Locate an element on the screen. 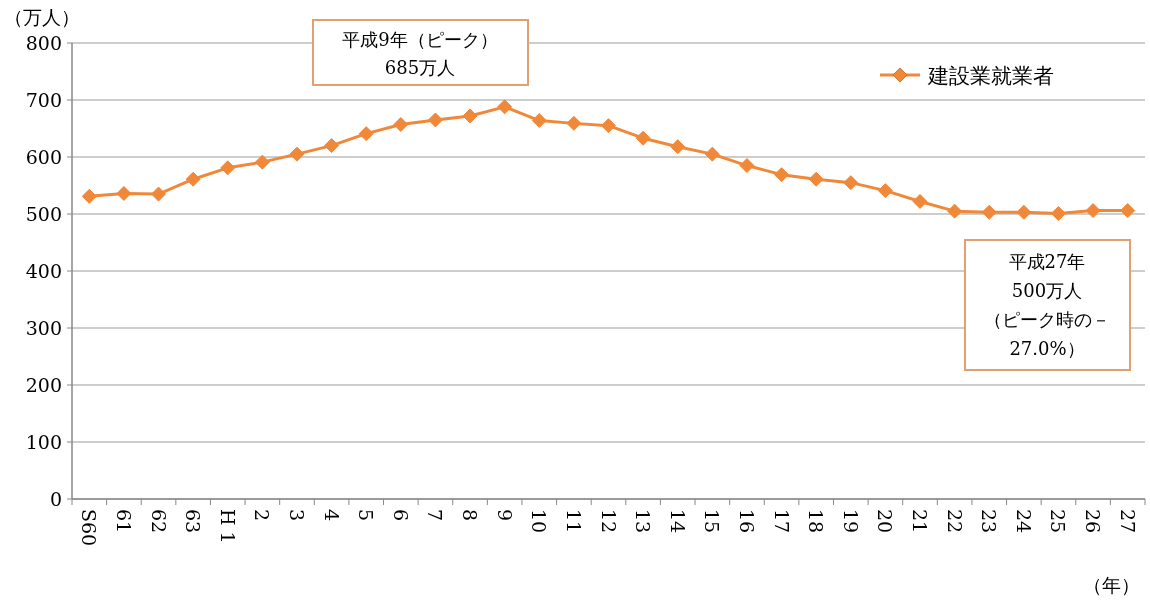  y-tick-label: 800 is located at coordinates (43, 43).